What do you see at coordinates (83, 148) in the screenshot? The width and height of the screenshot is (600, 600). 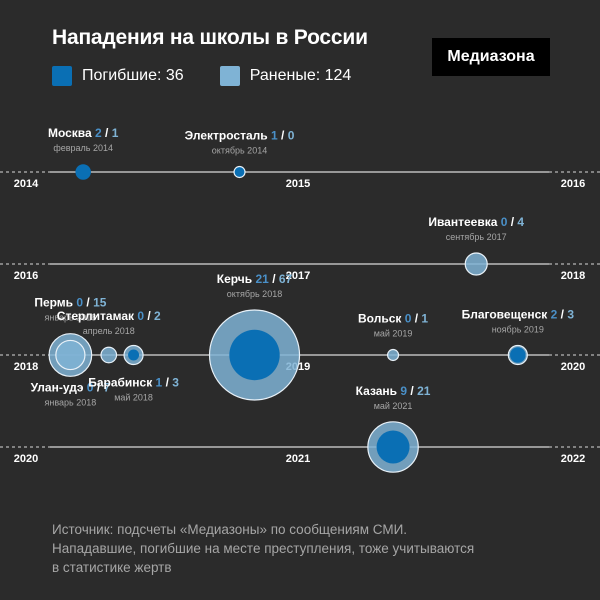 I see `point-date-label: февраль 2014` at bounding box center [83, 148].